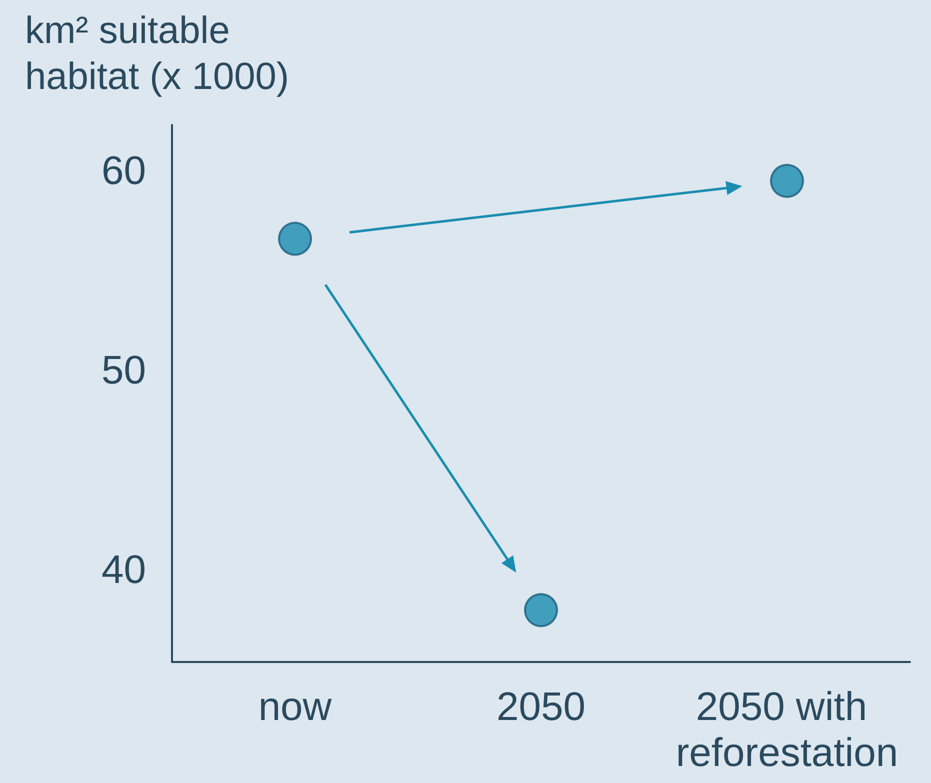 The width and height of the screenshot is (931, 783). What do you see at coordinates (541, 707) in the screenshot?
I see `x-tick-label: 2050` at bounding box center [541, 707].